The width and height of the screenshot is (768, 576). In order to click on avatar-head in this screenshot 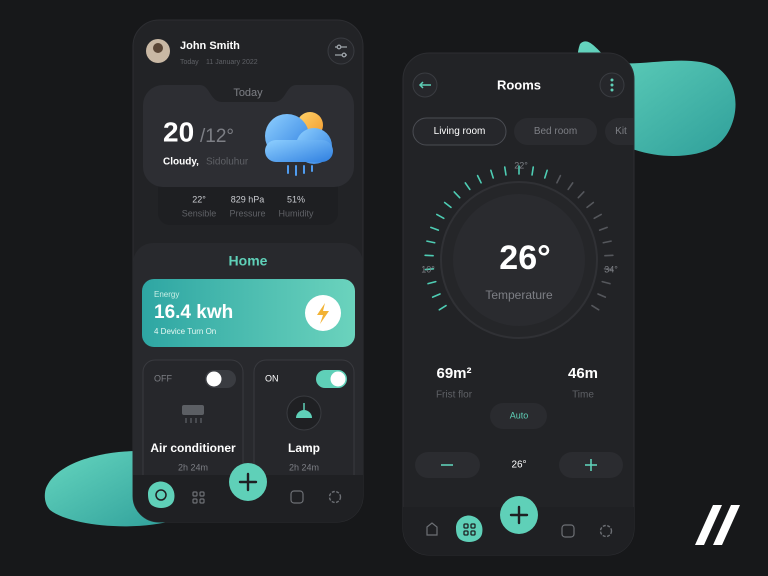, I will do `click(158, 48)`.